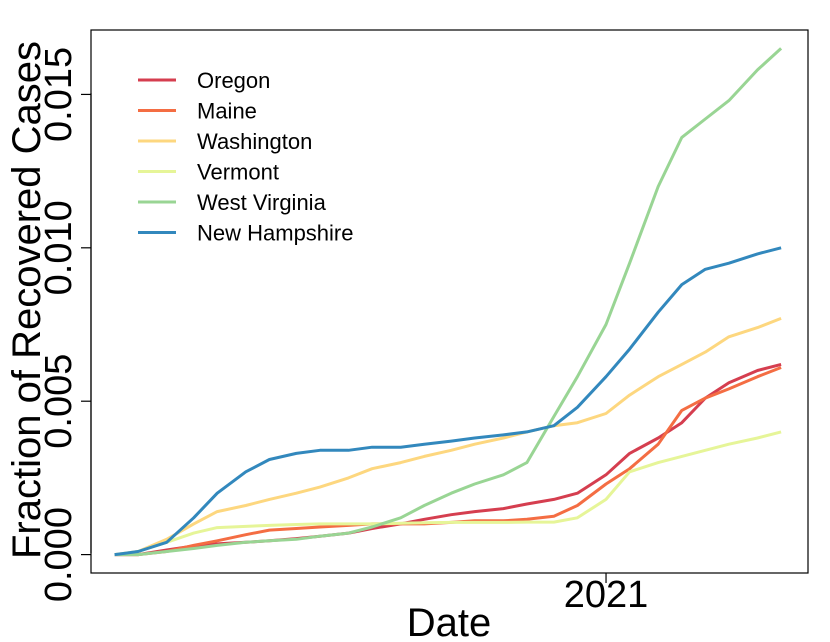  I want to click on y-tick-label: 0.010, so click(59, 247).